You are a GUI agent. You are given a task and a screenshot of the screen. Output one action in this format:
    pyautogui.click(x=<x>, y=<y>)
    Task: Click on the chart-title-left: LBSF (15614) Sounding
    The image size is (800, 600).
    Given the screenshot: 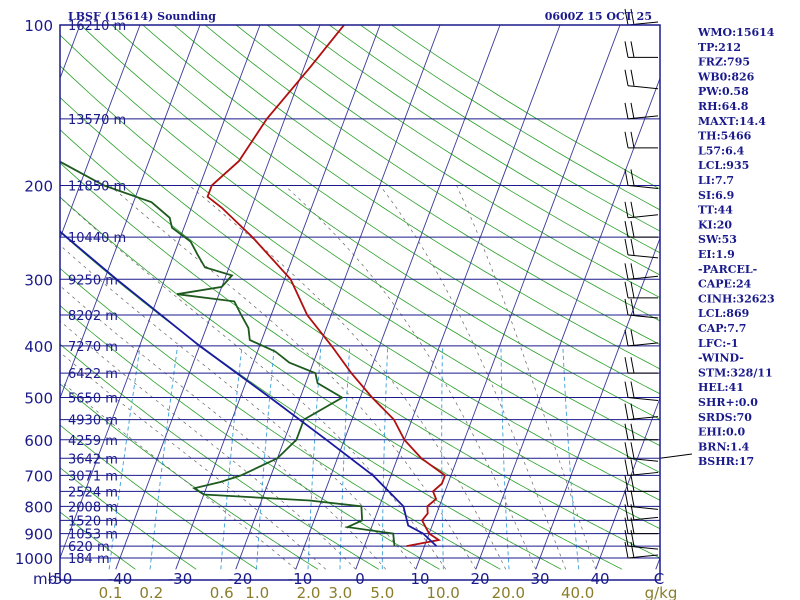 What is the action you would take?
    pyautogui.click(x=142, y=16)
    